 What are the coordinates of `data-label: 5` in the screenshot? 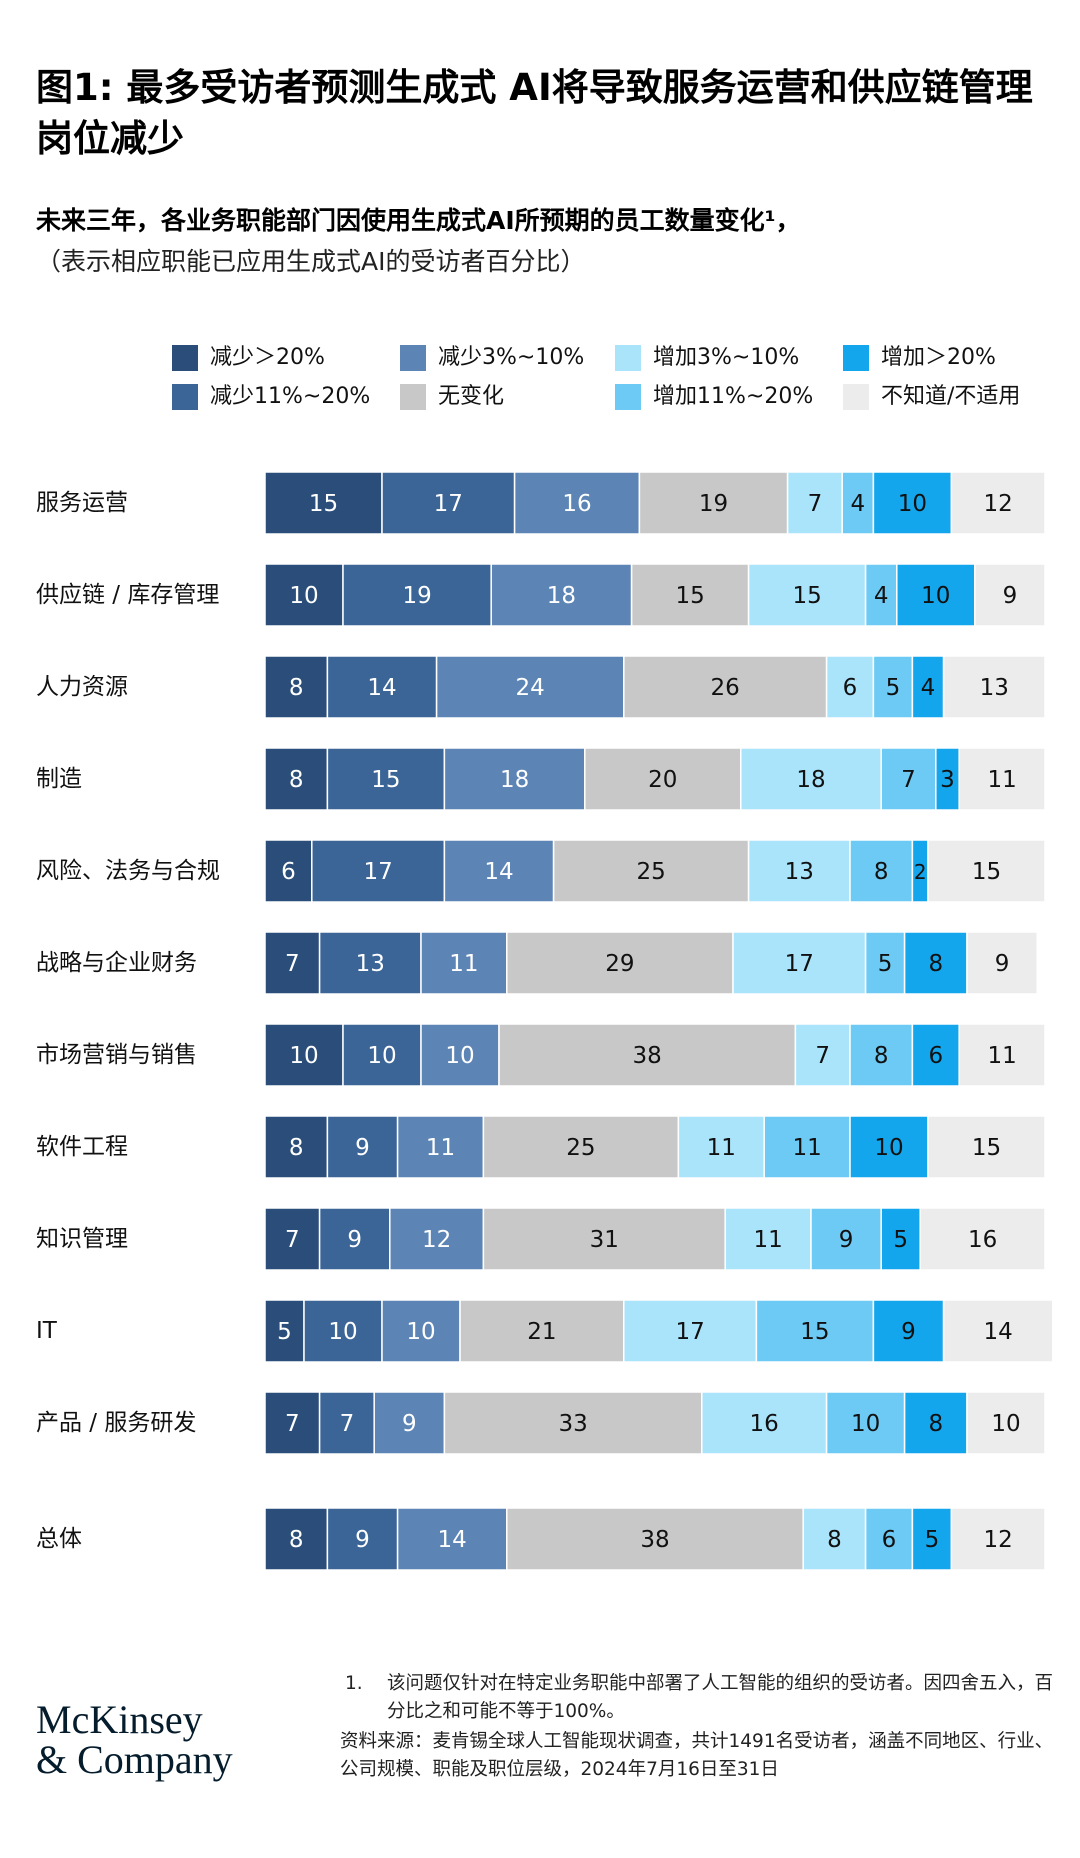 It's located at (284, 1332).